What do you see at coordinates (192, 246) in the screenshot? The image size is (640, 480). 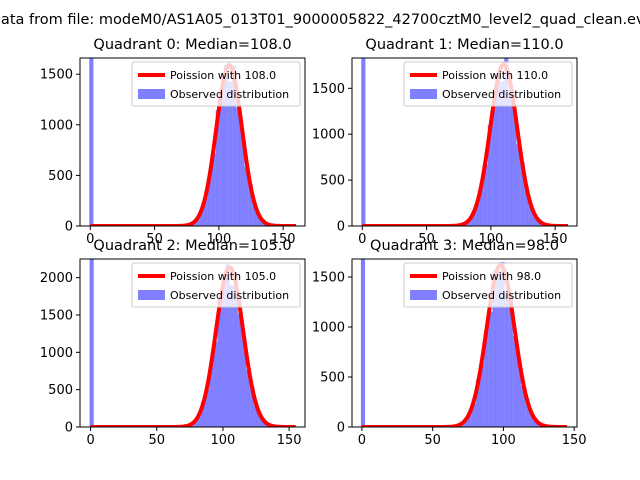 I see `subplot-title: Quadrant 2: Median=105.0` at bounding box center [192, 246].